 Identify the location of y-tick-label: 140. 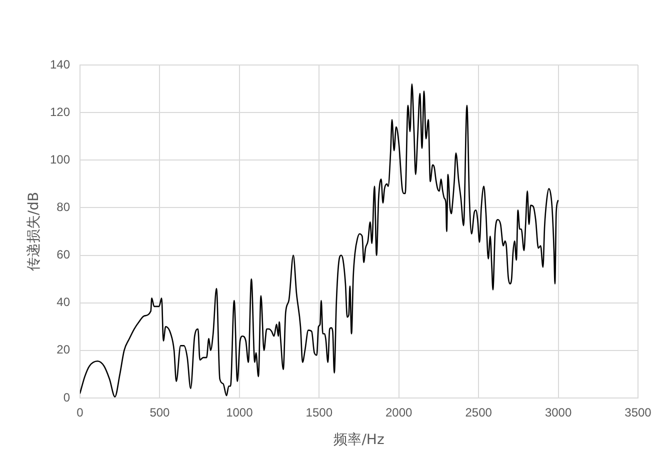
(60, 64).